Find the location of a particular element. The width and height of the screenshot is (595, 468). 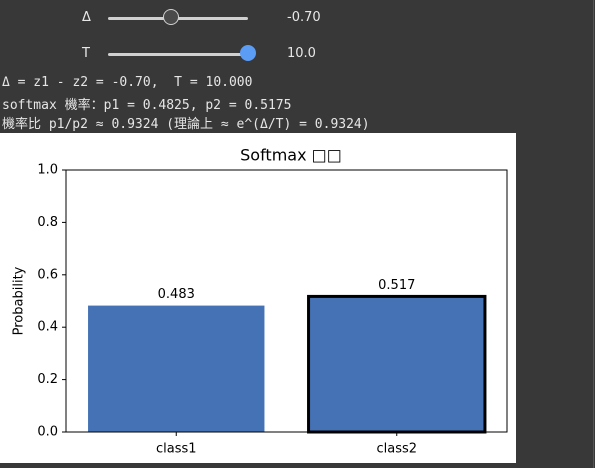

slider-value: -0.70 is located at coordinates (304, 17).